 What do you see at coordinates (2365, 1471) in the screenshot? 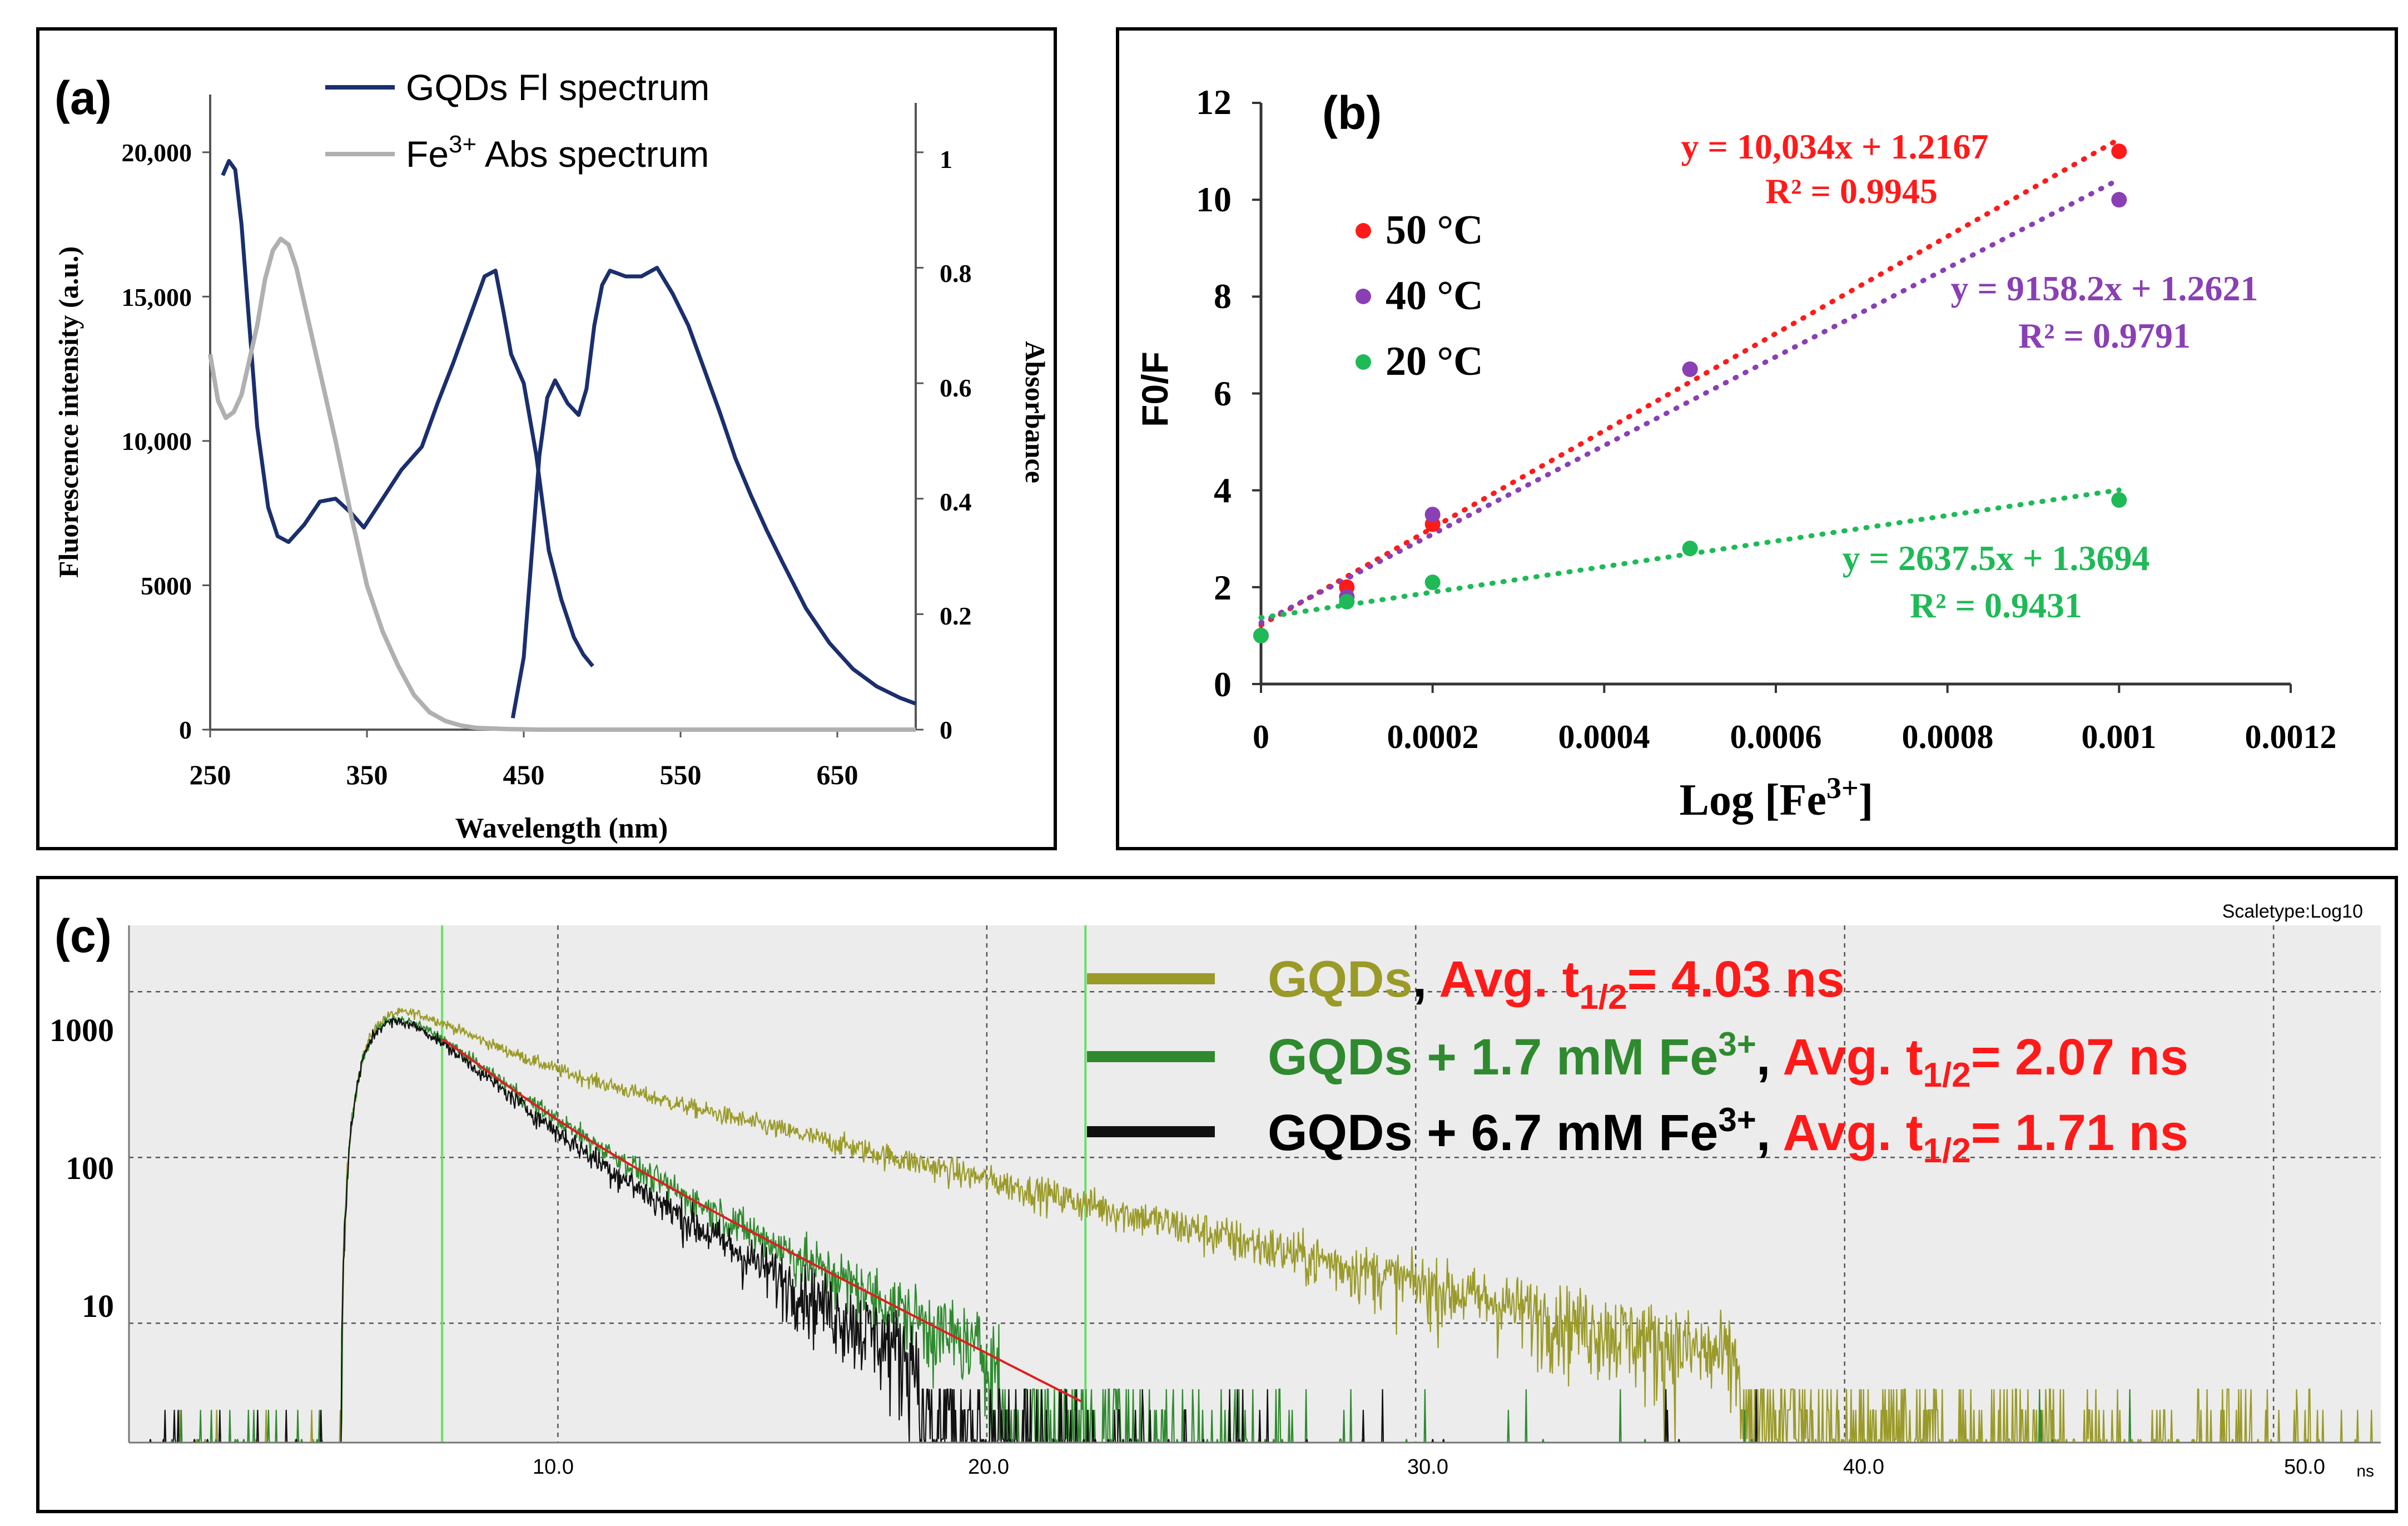
I see `c-x-unit: ns` at bounding box center [2365, 1471].